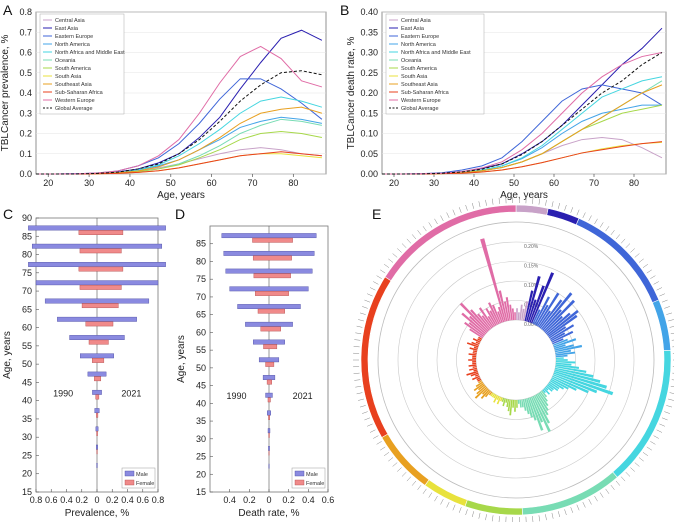  I want to click on x-axis-label: Death rate, %, so click(268, 513).